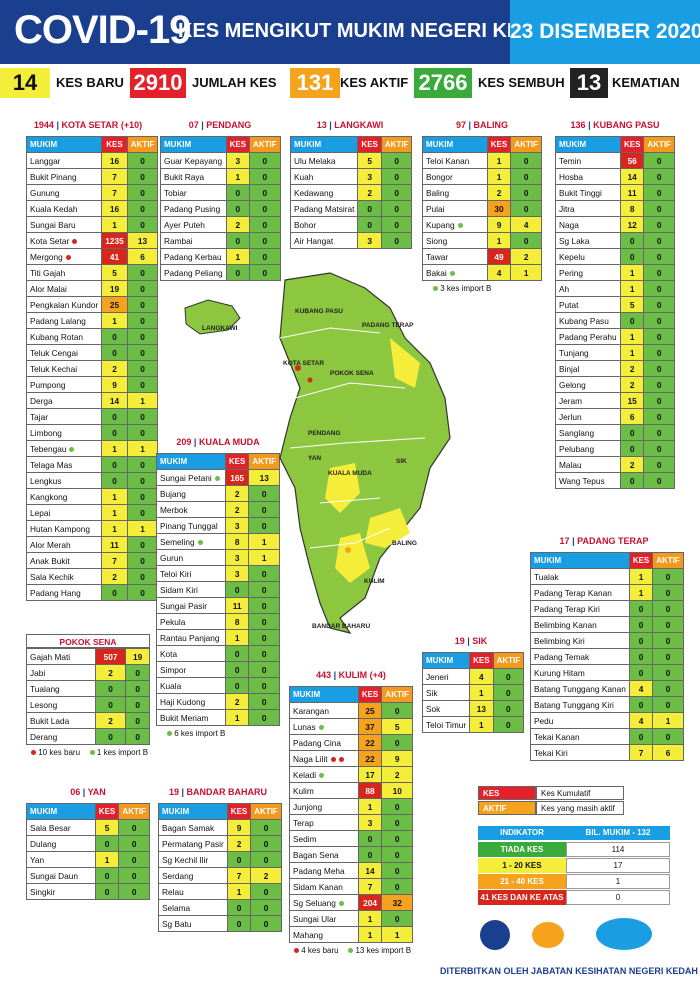  What do you see at coordinates (64, 304) in the screenshot?
I see `mukim-name: Pengkalan Kundor` at bounding box center [64, 304].